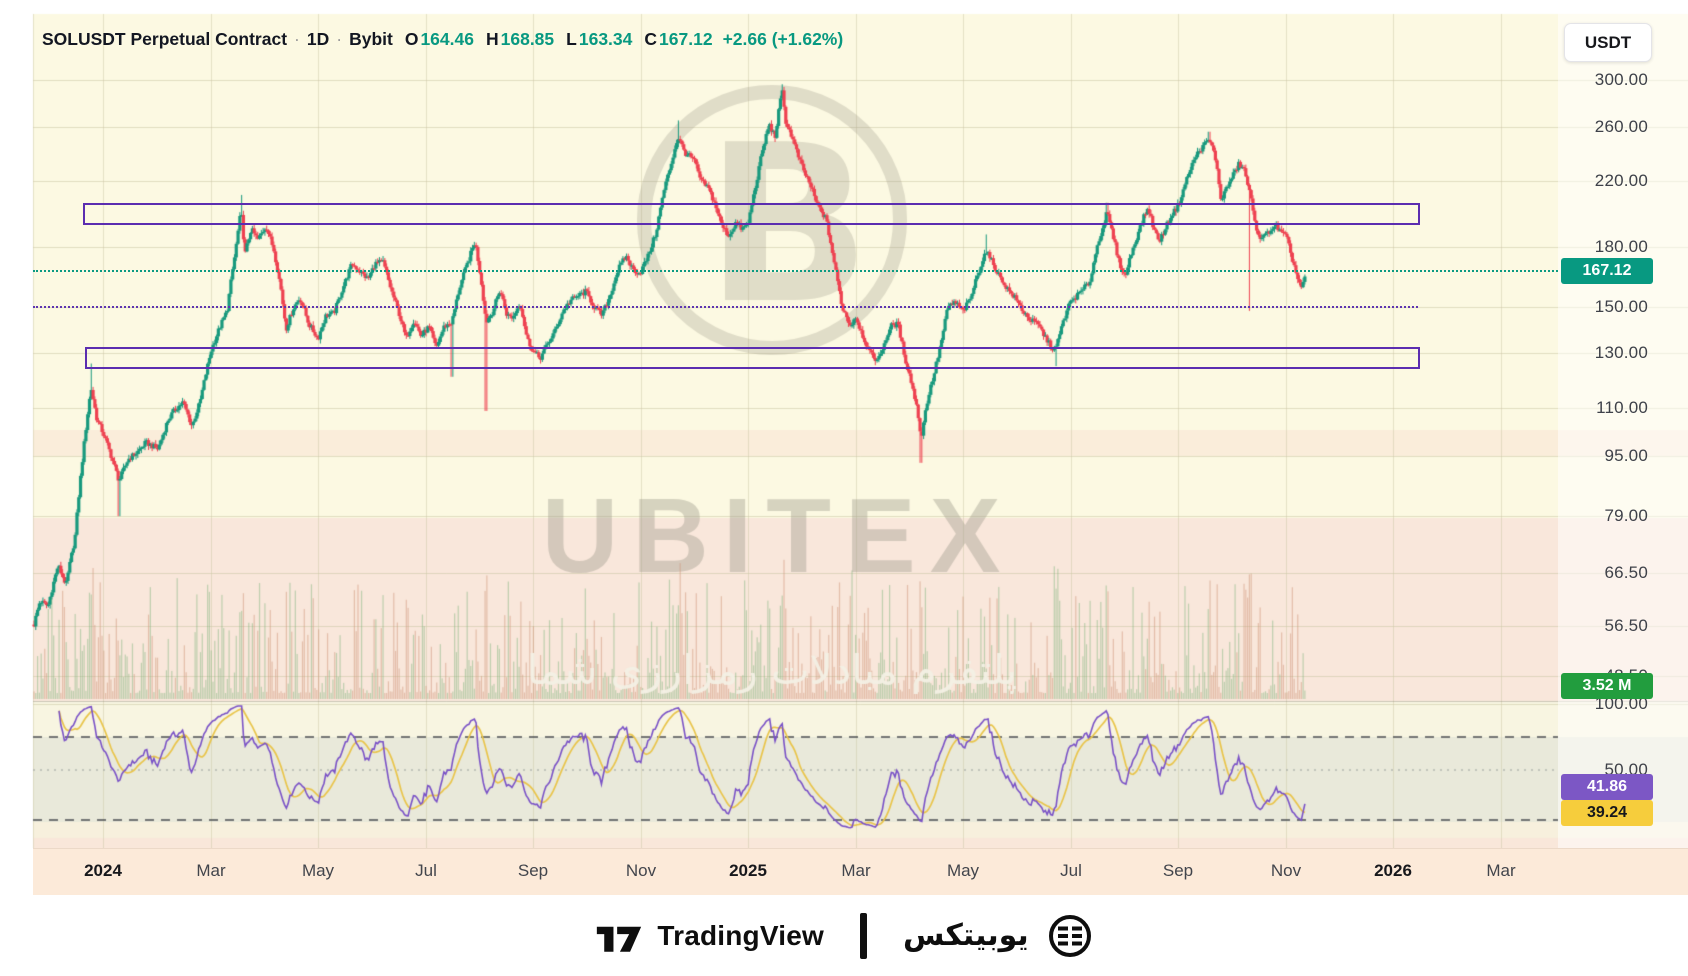 The image size is (1688, 976). What do you see at coordinates (571, 39) in the screenshot?
I see `low-label: L` at bounding box center [571, 39].